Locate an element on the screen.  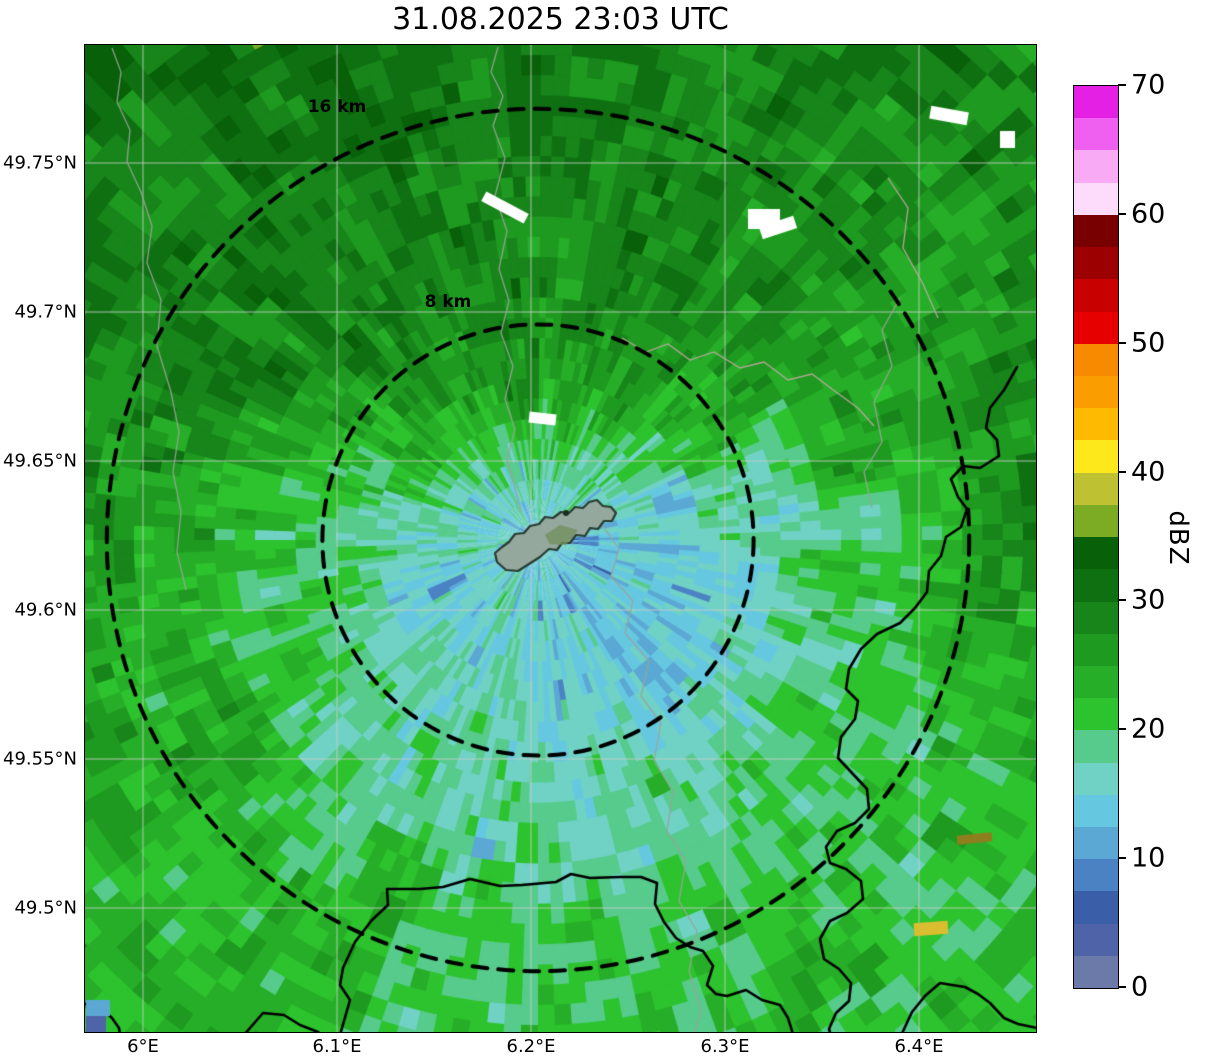
colorbar-tick-label: 50 is located at coordinates (1148, 343).